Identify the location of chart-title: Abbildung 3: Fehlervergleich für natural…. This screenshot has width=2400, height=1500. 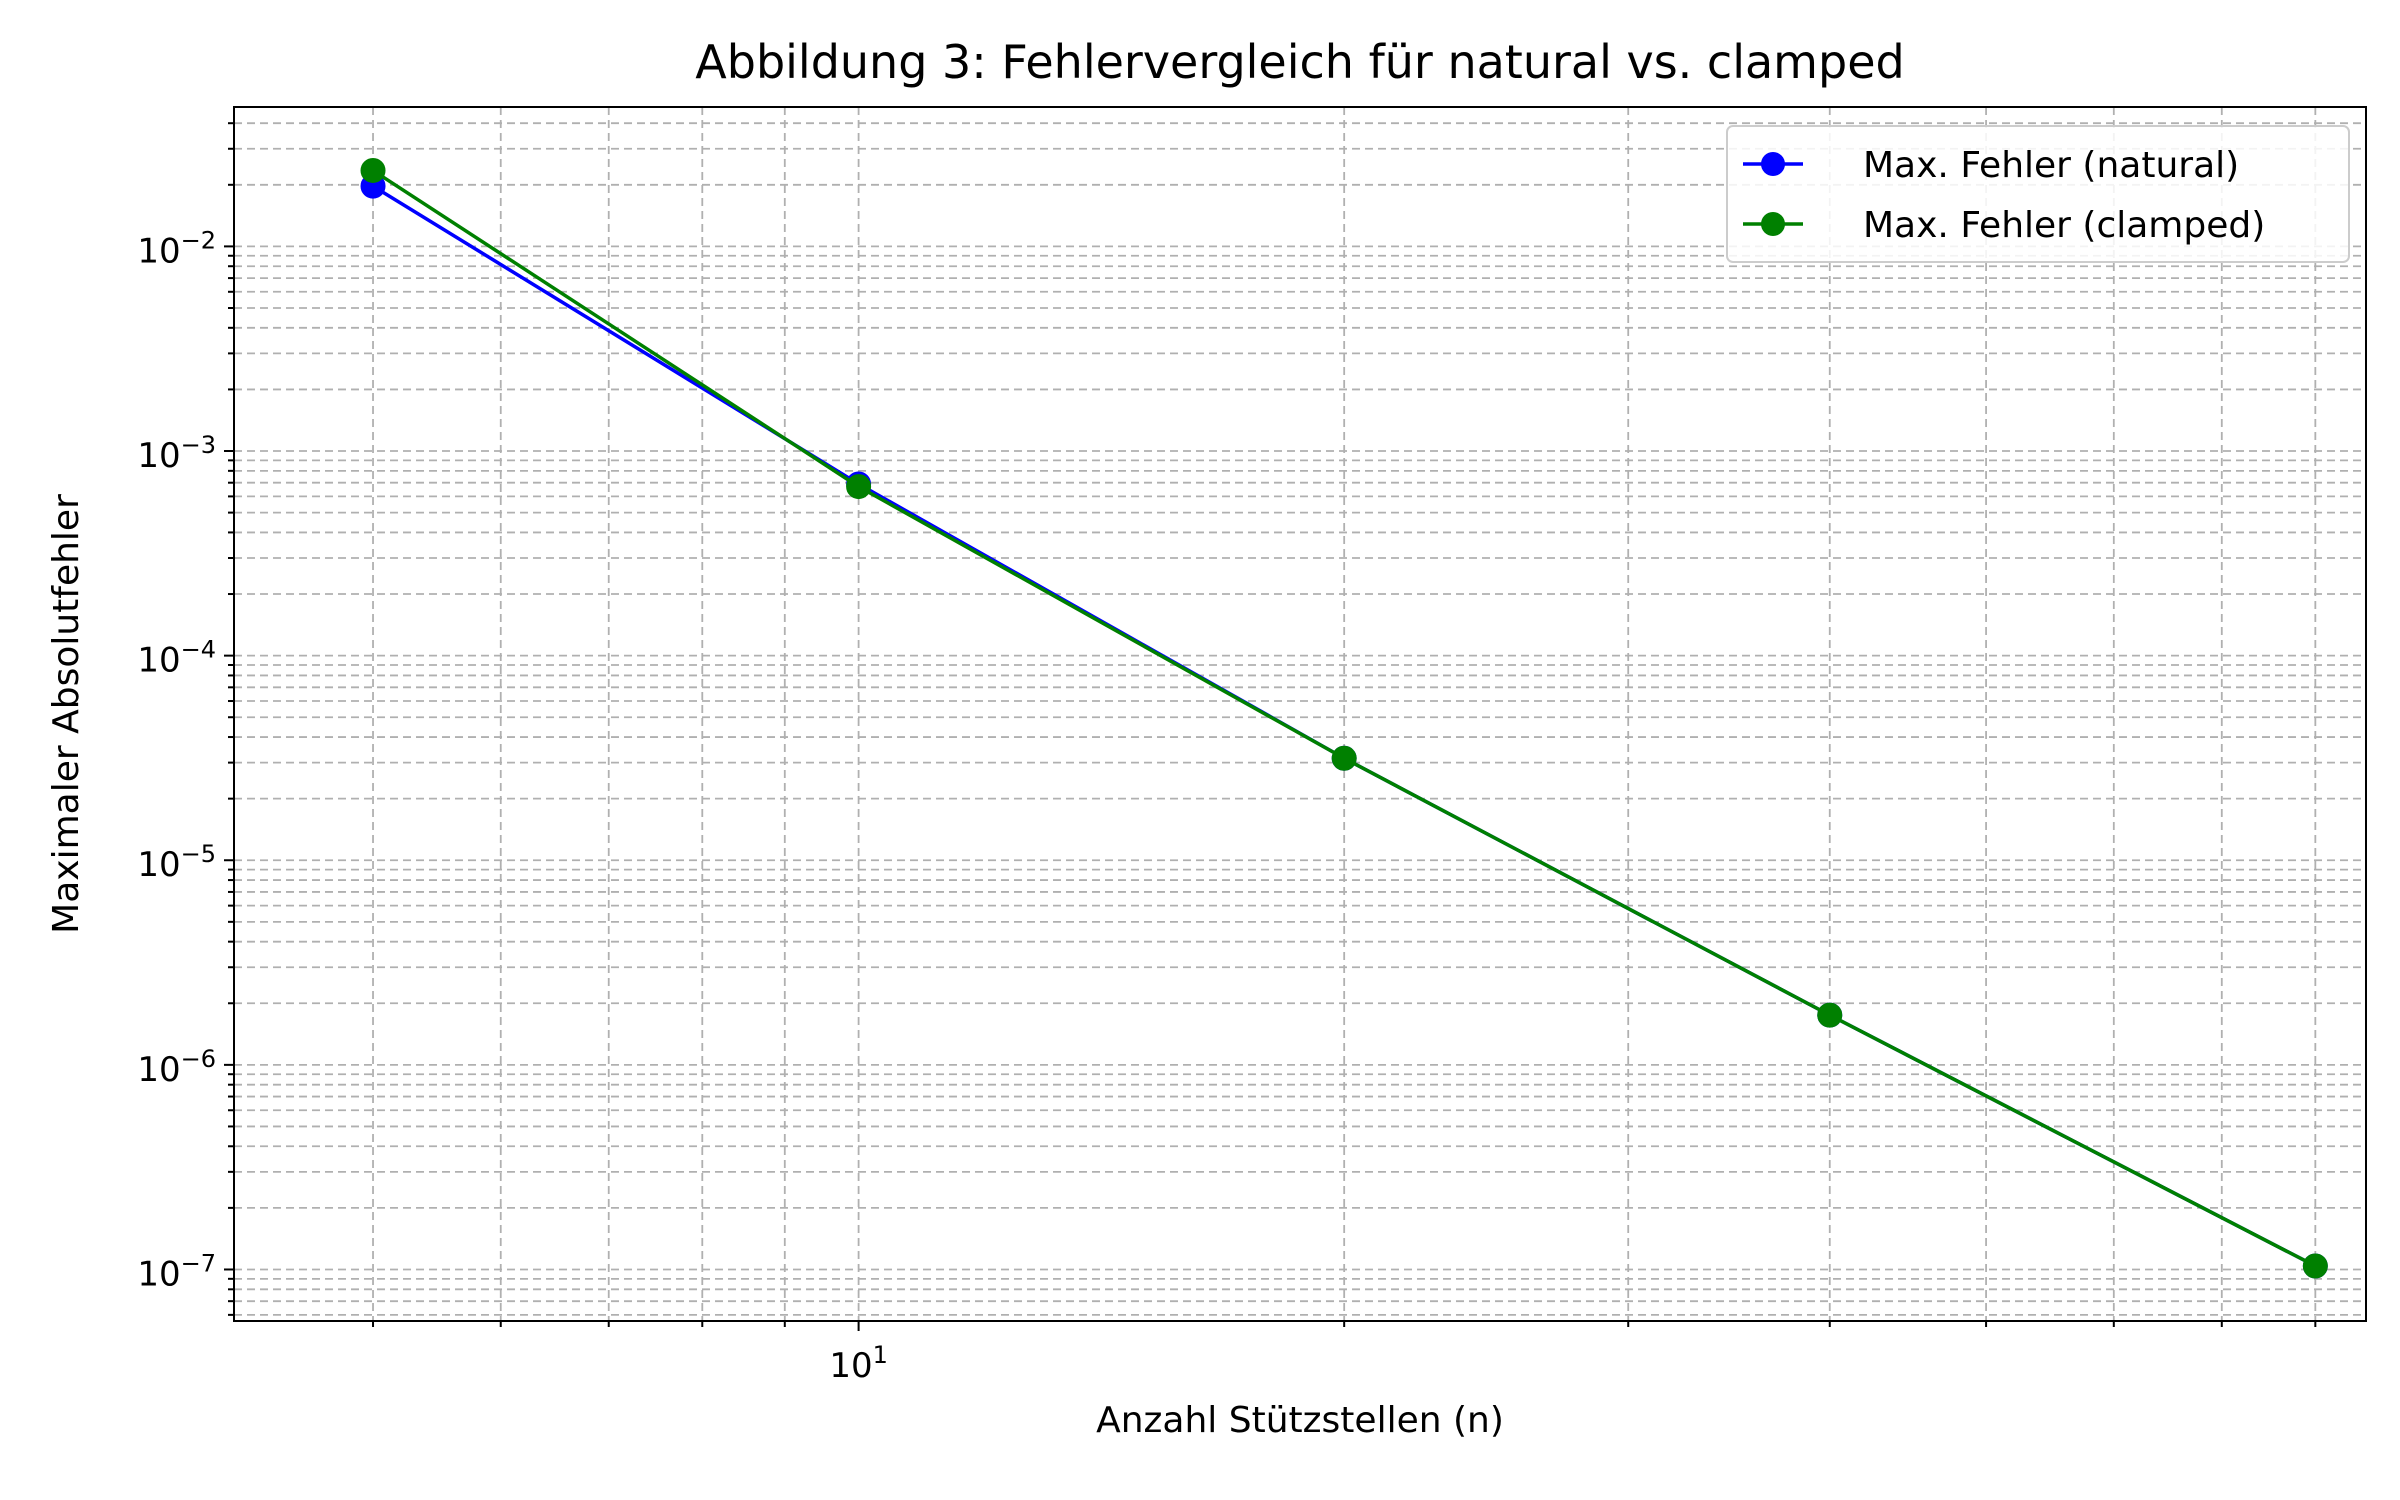
(1299, 62).